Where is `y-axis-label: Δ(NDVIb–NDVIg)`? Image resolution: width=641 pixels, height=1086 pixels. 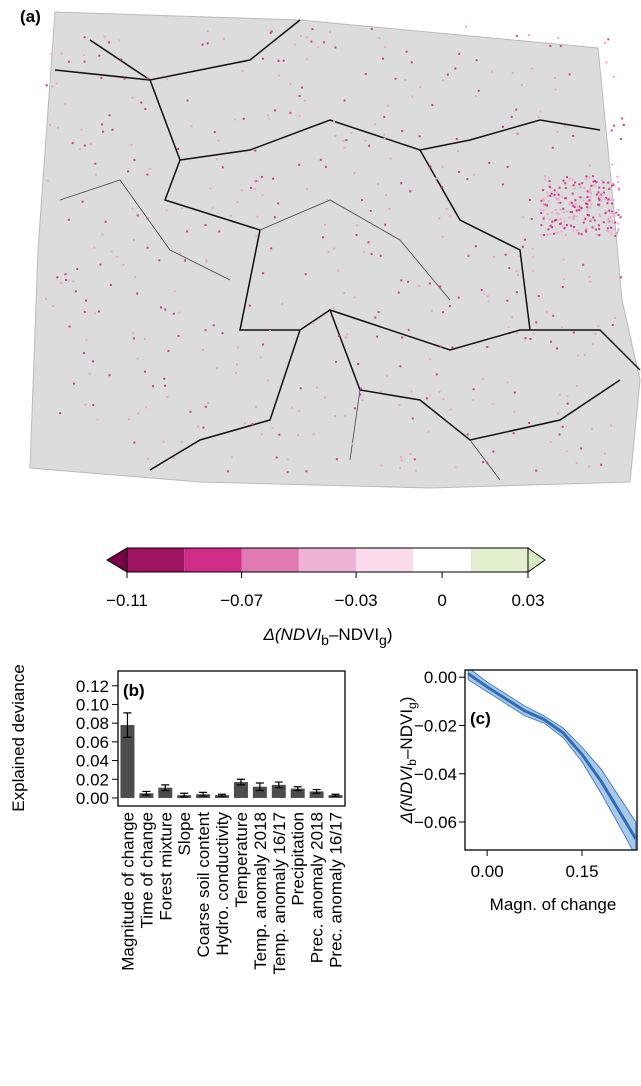 y-axis-label: Δ(NDVIb–NDVIg) is located at coordinates (408, 761).